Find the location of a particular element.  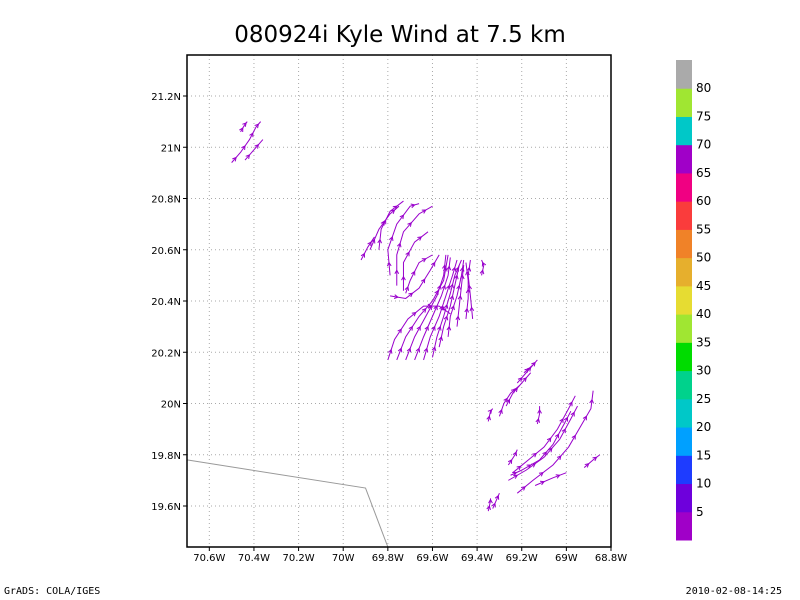

x-tick-label: 70.4W is located at coordinates (254, 558).